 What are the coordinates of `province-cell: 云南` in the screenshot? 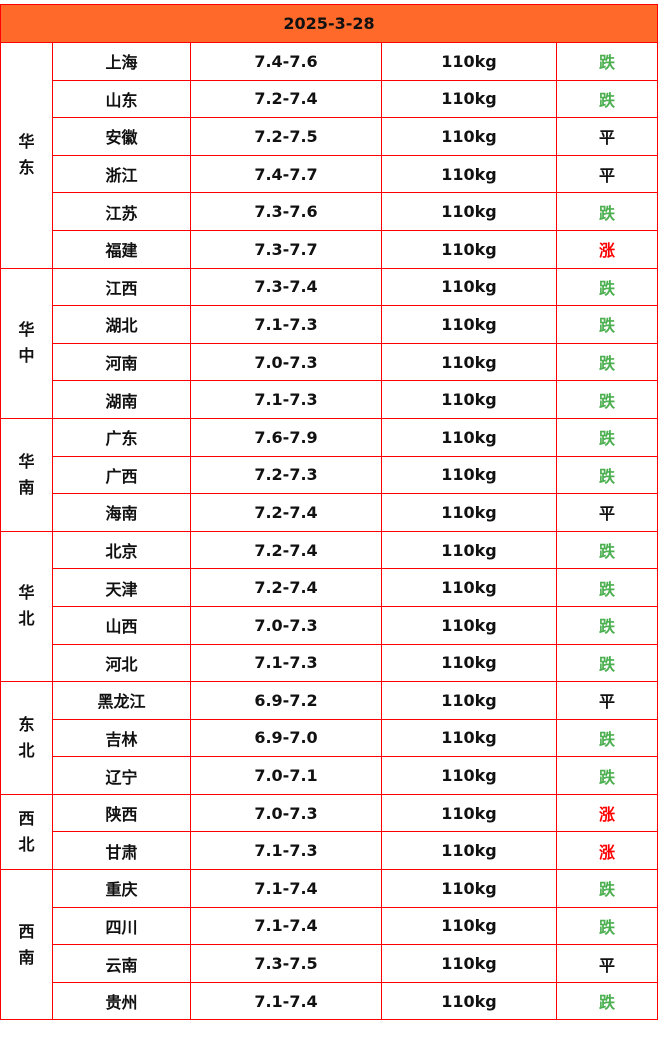 It's located at (121, 963).